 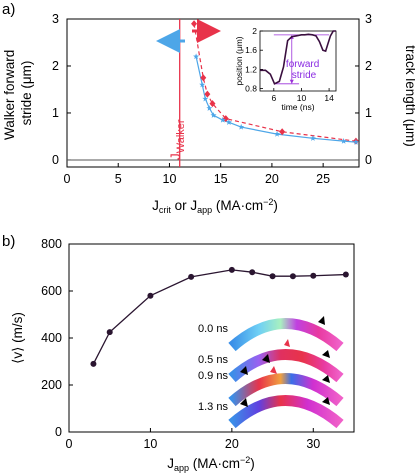 What do you see at coordinates (58, 432) in the screenshot?
I see `panel-b-ytick-label: 0` at bounding box center [58, 432].